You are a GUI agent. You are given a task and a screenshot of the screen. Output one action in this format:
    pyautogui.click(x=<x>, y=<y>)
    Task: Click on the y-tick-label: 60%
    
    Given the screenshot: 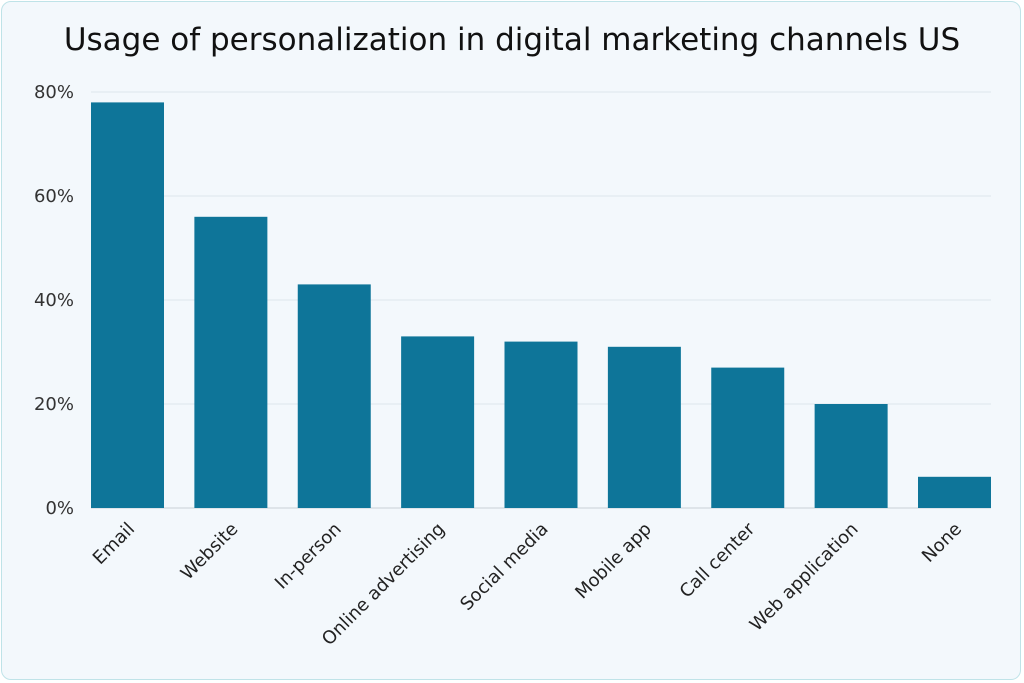 What is the action you would take?
    pyautogui.click(x=54, y=196)
    